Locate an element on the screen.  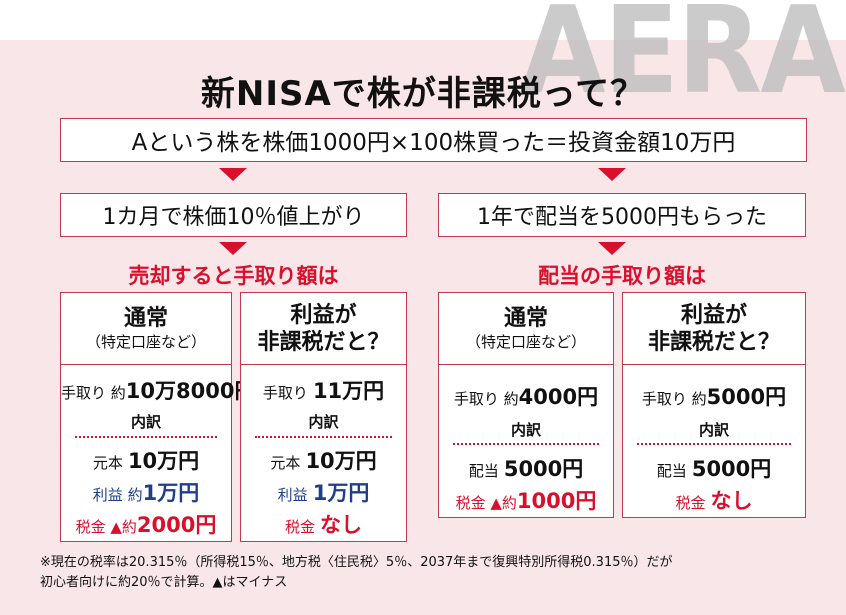
tax-row: 税金 ▲約2000円 is located at coordinates (146, 524).